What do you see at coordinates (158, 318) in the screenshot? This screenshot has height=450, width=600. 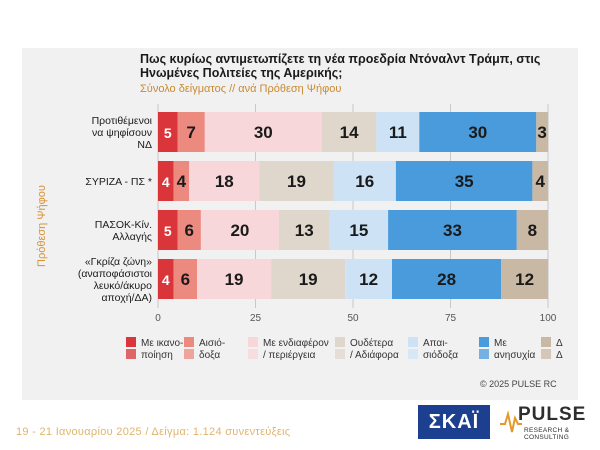 I see `x-tick-label: 0` at bounding box center [158, 318].